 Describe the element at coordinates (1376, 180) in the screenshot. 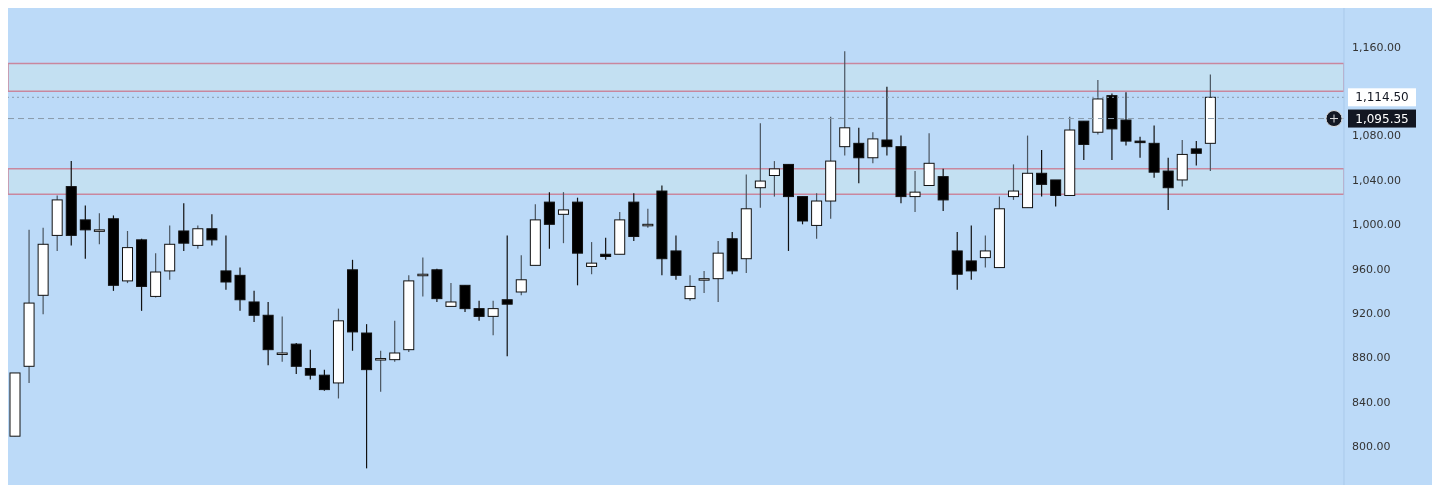

I see `y-tick-label: 1,040.00` at that location.